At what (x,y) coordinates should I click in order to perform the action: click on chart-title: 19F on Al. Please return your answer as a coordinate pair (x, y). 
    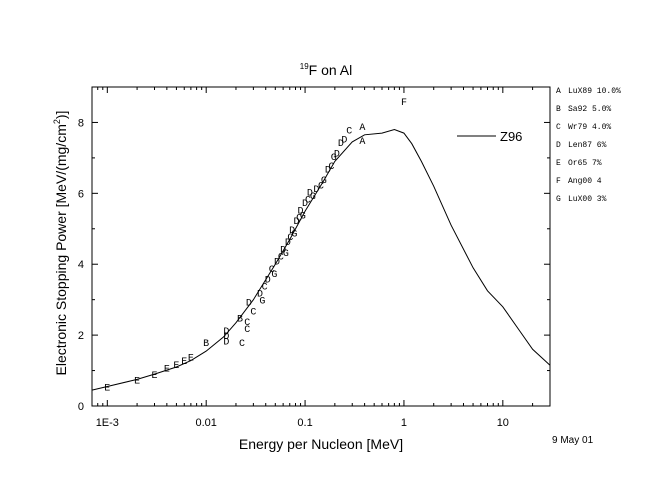
    Looking at the image, I should click on (326, 70).